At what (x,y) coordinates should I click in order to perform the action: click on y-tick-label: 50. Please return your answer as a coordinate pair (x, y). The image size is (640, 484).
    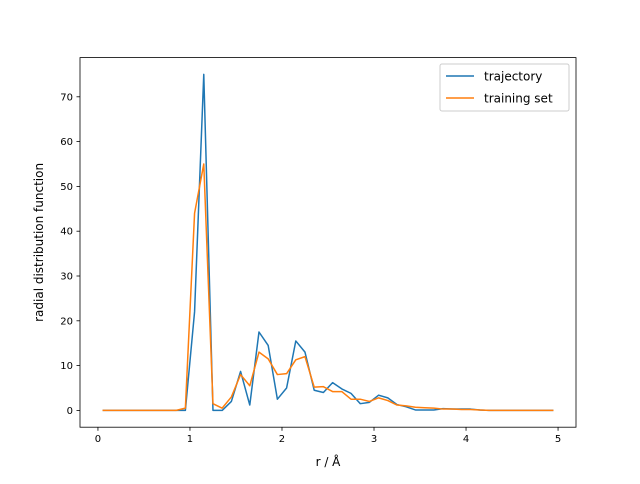
    Looking at the image, I should click on (66, 187).